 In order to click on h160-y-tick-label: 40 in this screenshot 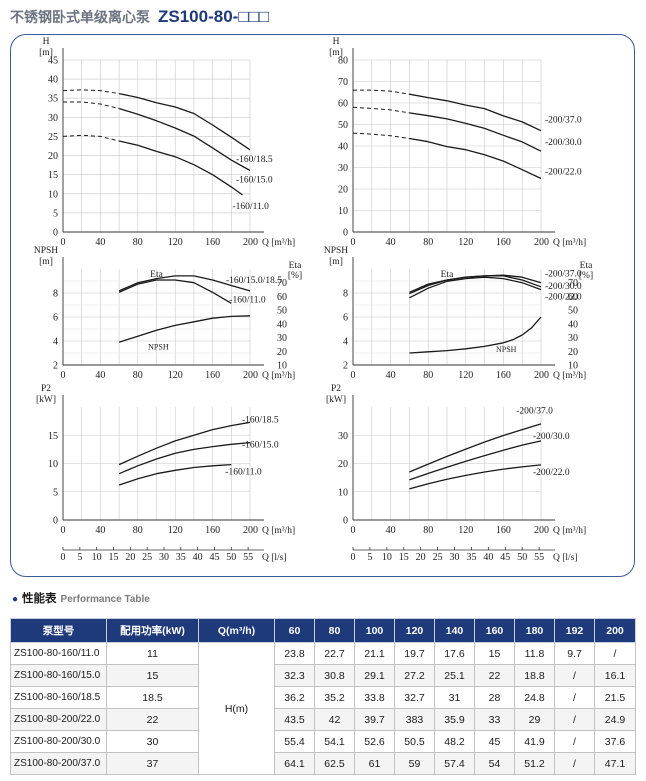, I will do `click(53, 80)`.